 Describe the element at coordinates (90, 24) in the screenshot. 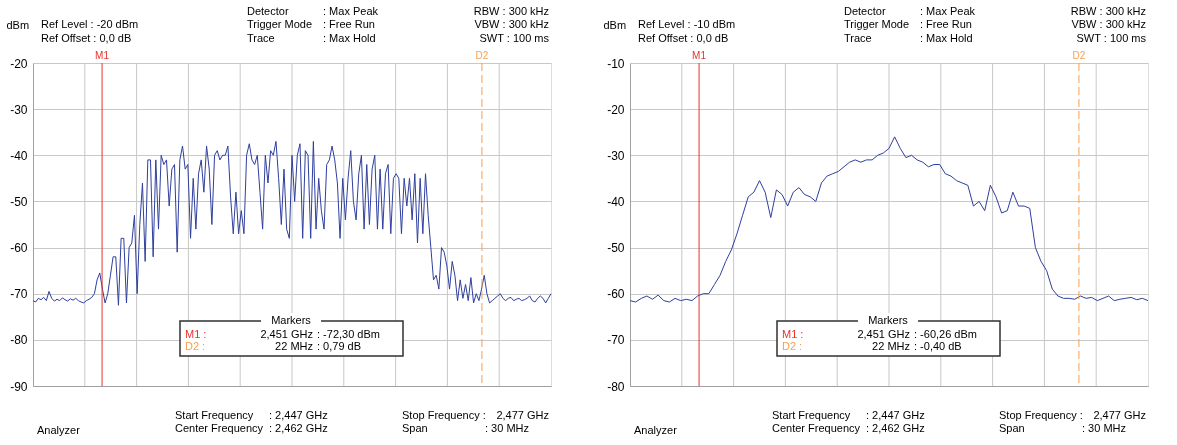

I see `text: Ref Level : -20 dBm` at that location.